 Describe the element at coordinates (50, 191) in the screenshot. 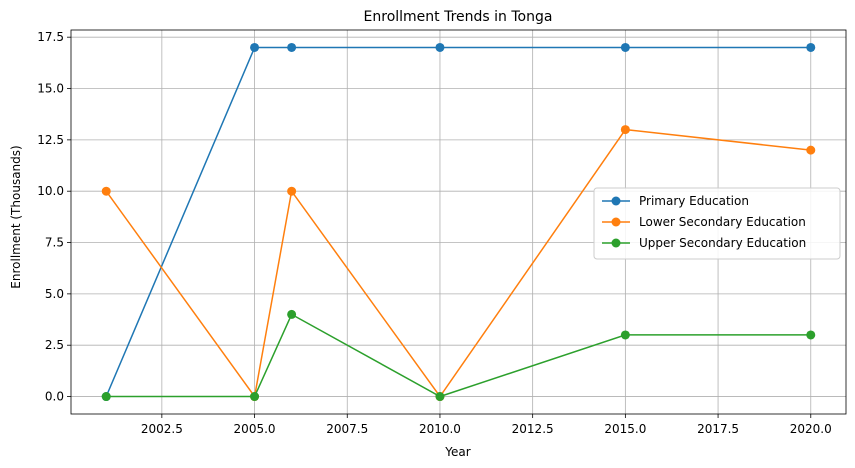

I see `y-tick-label: 10.0` at that location.